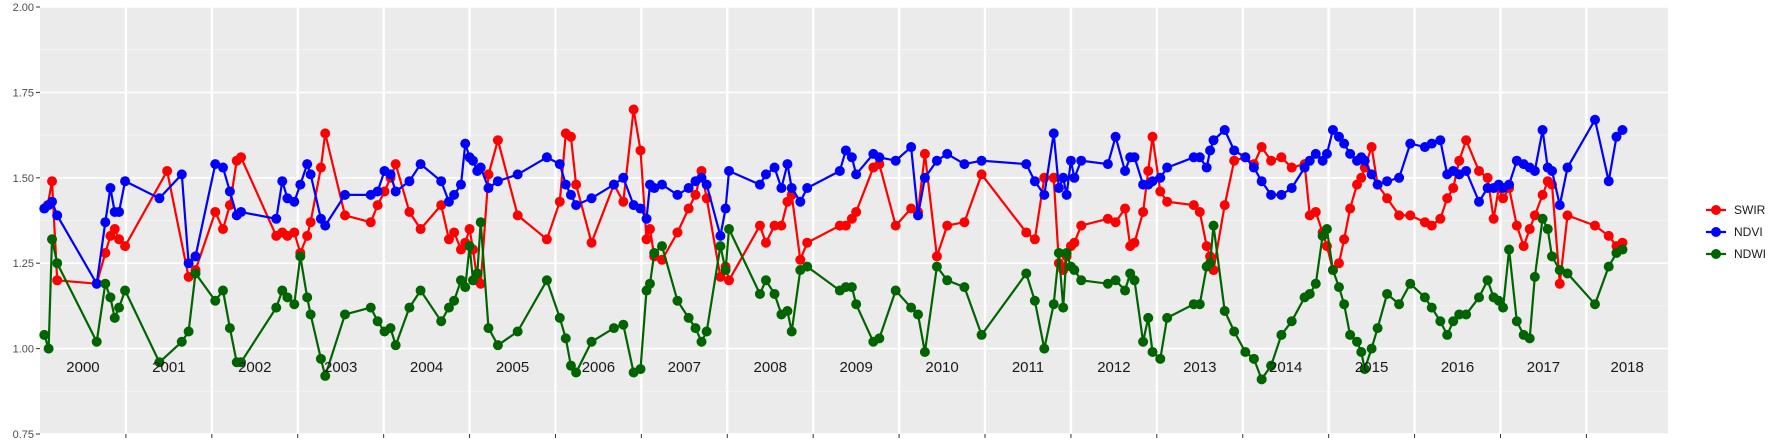 The height and width of the screenshot is (442, 1773). What do you see at coordinates (254, 367) in the screenshot?
I see `year-label: 2002` at bounding box center [254, 367].